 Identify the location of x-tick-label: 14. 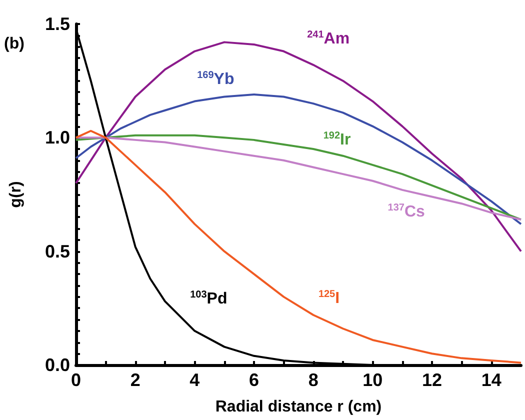
(491, 380).